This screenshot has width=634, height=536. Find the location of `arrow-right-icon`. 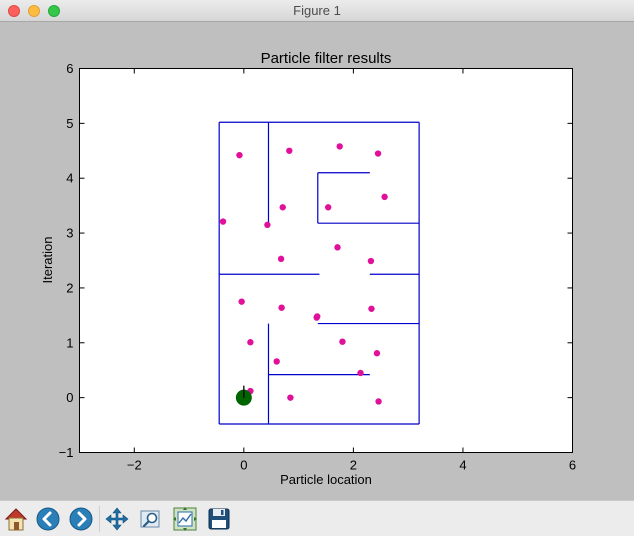

arrow-right-icon is located at coordinates (81, 519).